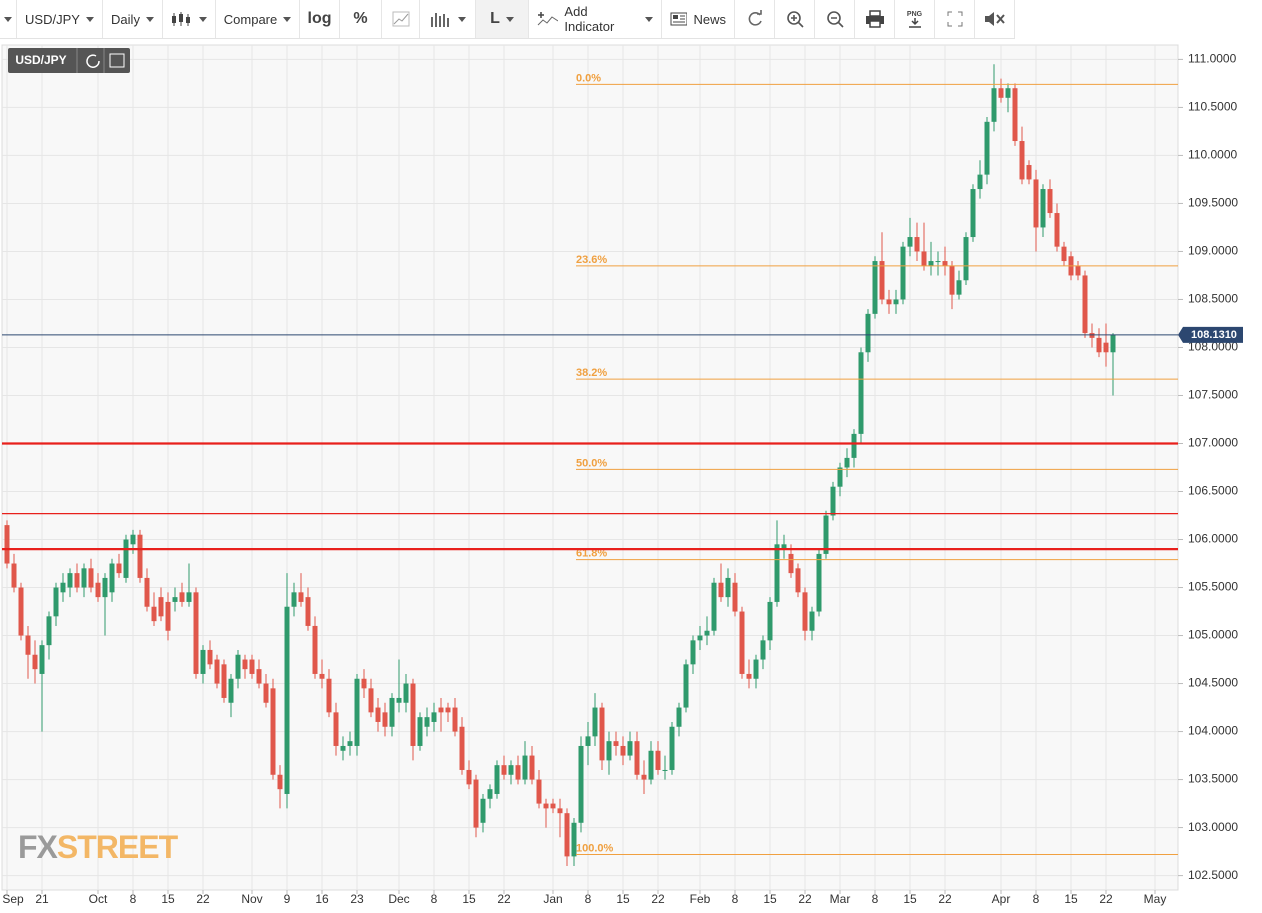 This screenshot has width=1262, height=913. What do you see at coordinates (189, 19) in the screenshot?
I see `chart-type-button` at bounding box center [189, 19].